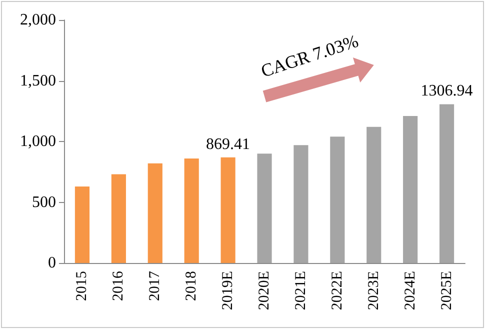 This screenshot has height=329, width=485. What do you see at coordinates (52, 263) in the screenshot?
I see `y-tick-label: 0` at bounding box center [52, 263].